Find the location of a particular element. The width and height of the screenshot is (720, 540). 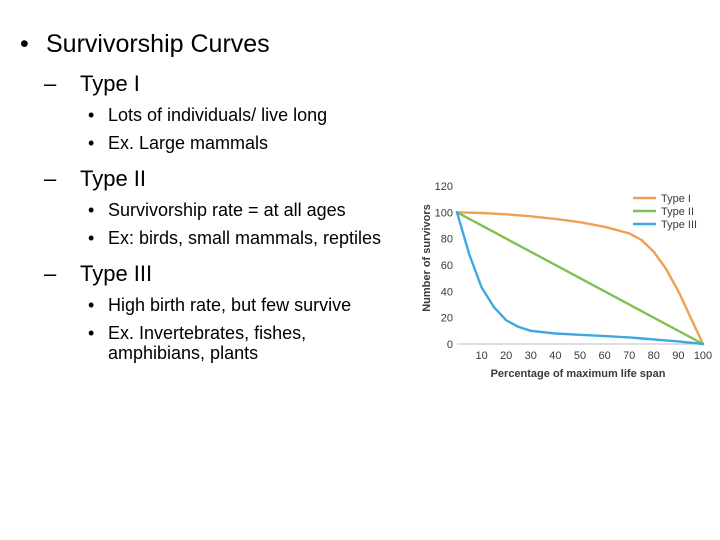

section-heading-type-3: – Type III is located at coordinates (213, 273).